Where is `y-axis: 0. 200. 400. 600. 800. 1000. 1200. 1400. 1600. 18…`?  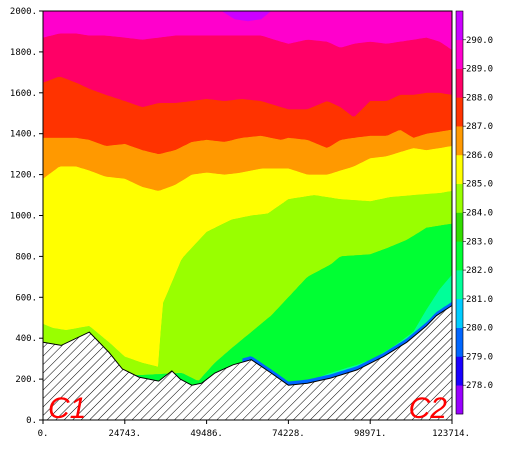 y-axis: 0. 200. 400. 600. 800. 1000. 1200. 1400. 1600. 18… is located at coordinates (26, 216).